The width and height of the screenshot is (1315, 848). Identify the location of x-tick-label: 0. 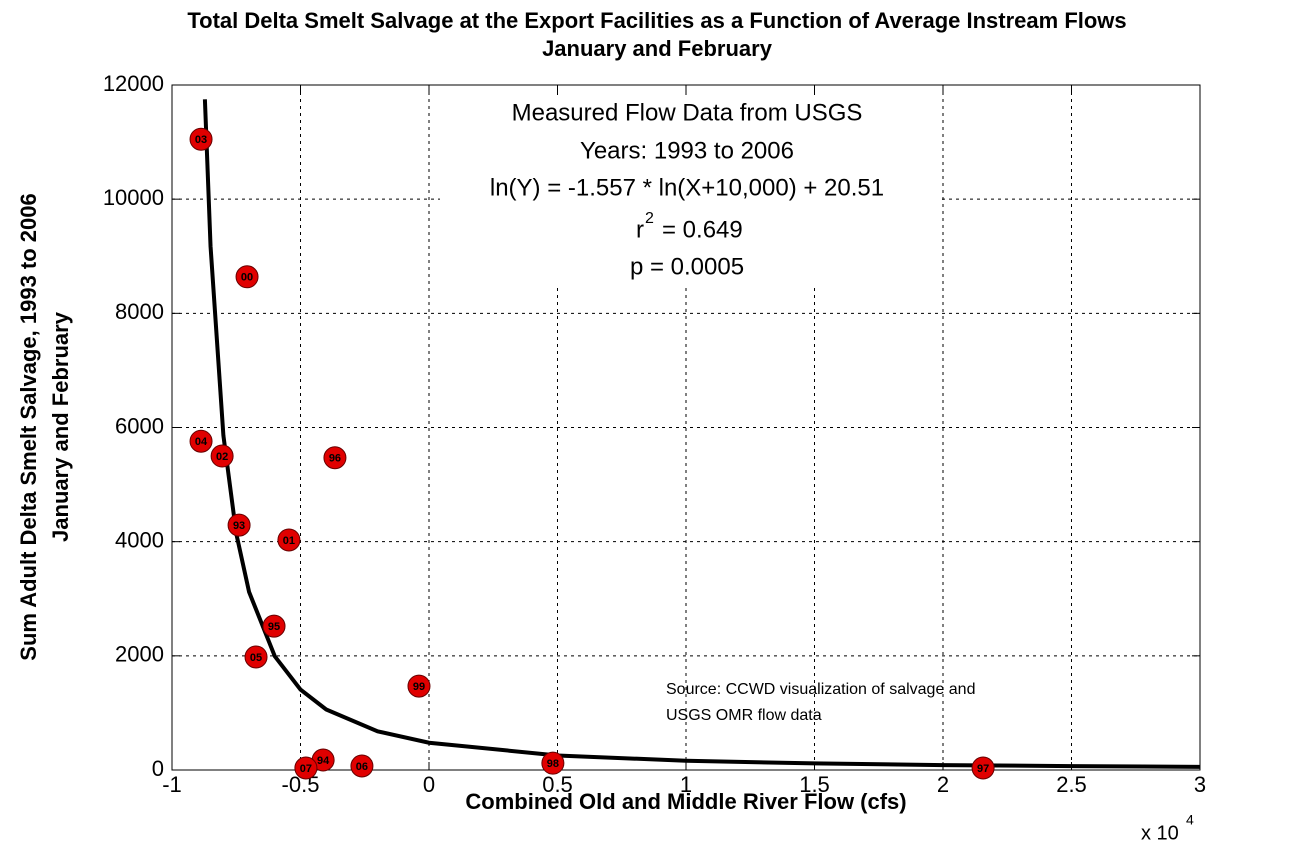
(429, 784).